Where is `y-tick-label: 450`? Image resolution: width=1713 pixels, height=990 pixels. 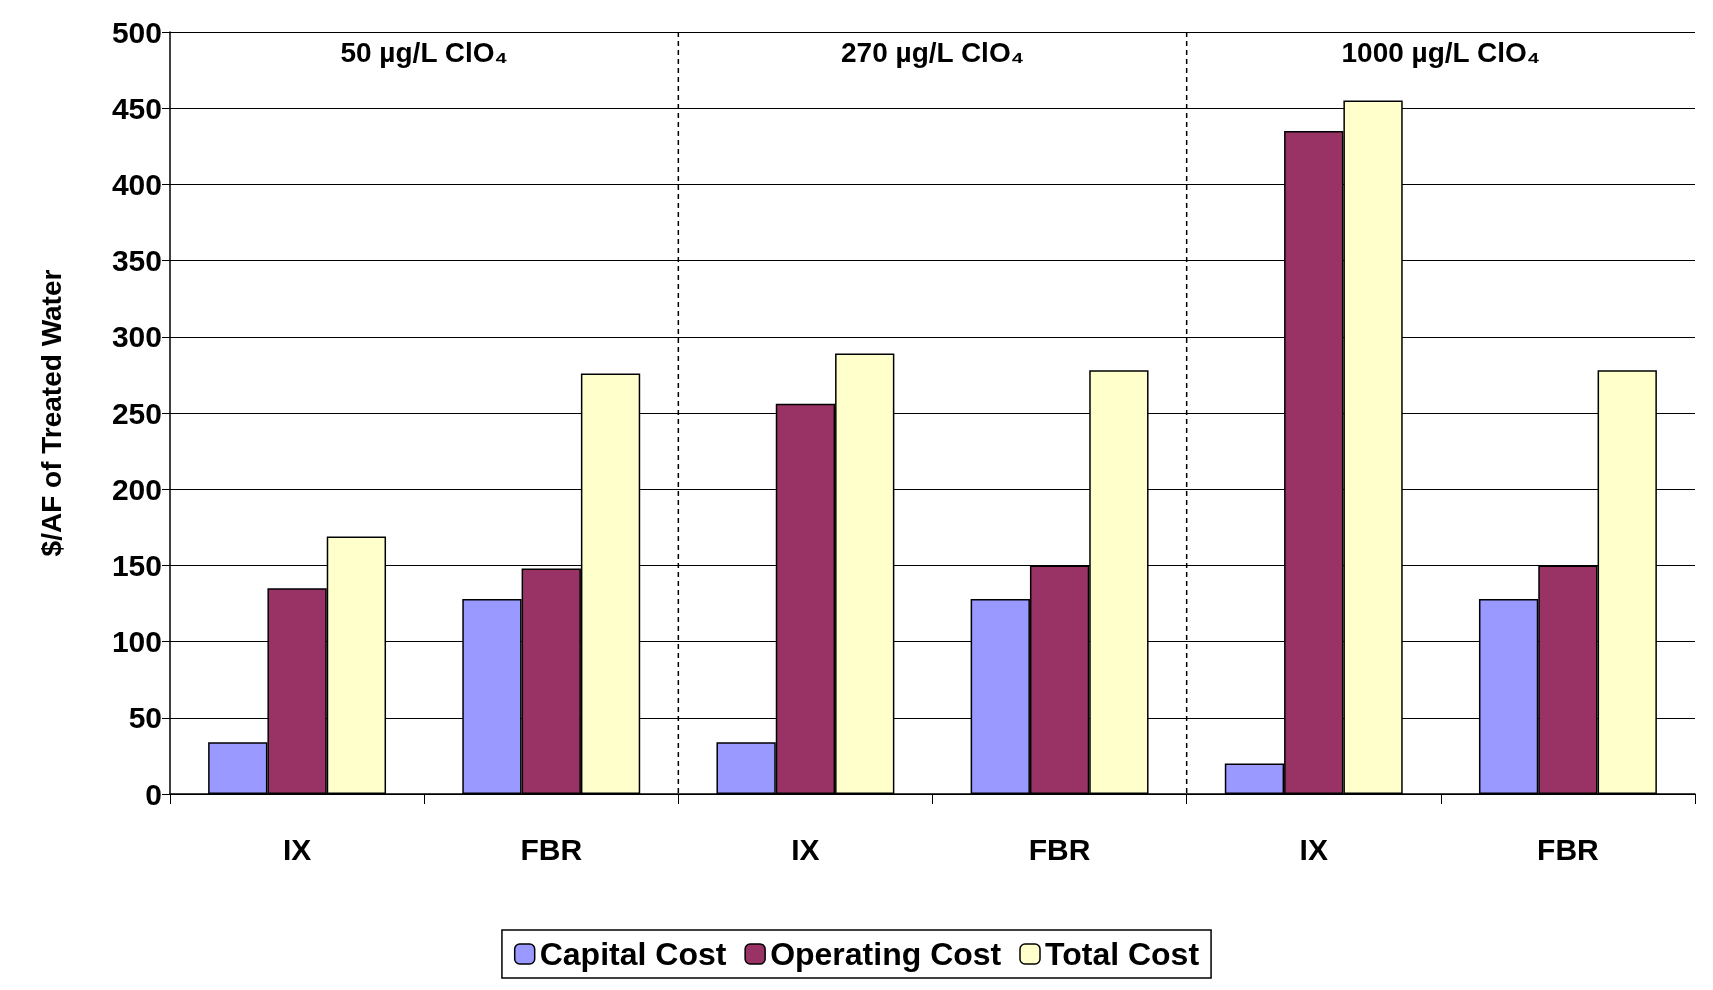
y-tick-label: 450 is located at coordinates (136, 108).